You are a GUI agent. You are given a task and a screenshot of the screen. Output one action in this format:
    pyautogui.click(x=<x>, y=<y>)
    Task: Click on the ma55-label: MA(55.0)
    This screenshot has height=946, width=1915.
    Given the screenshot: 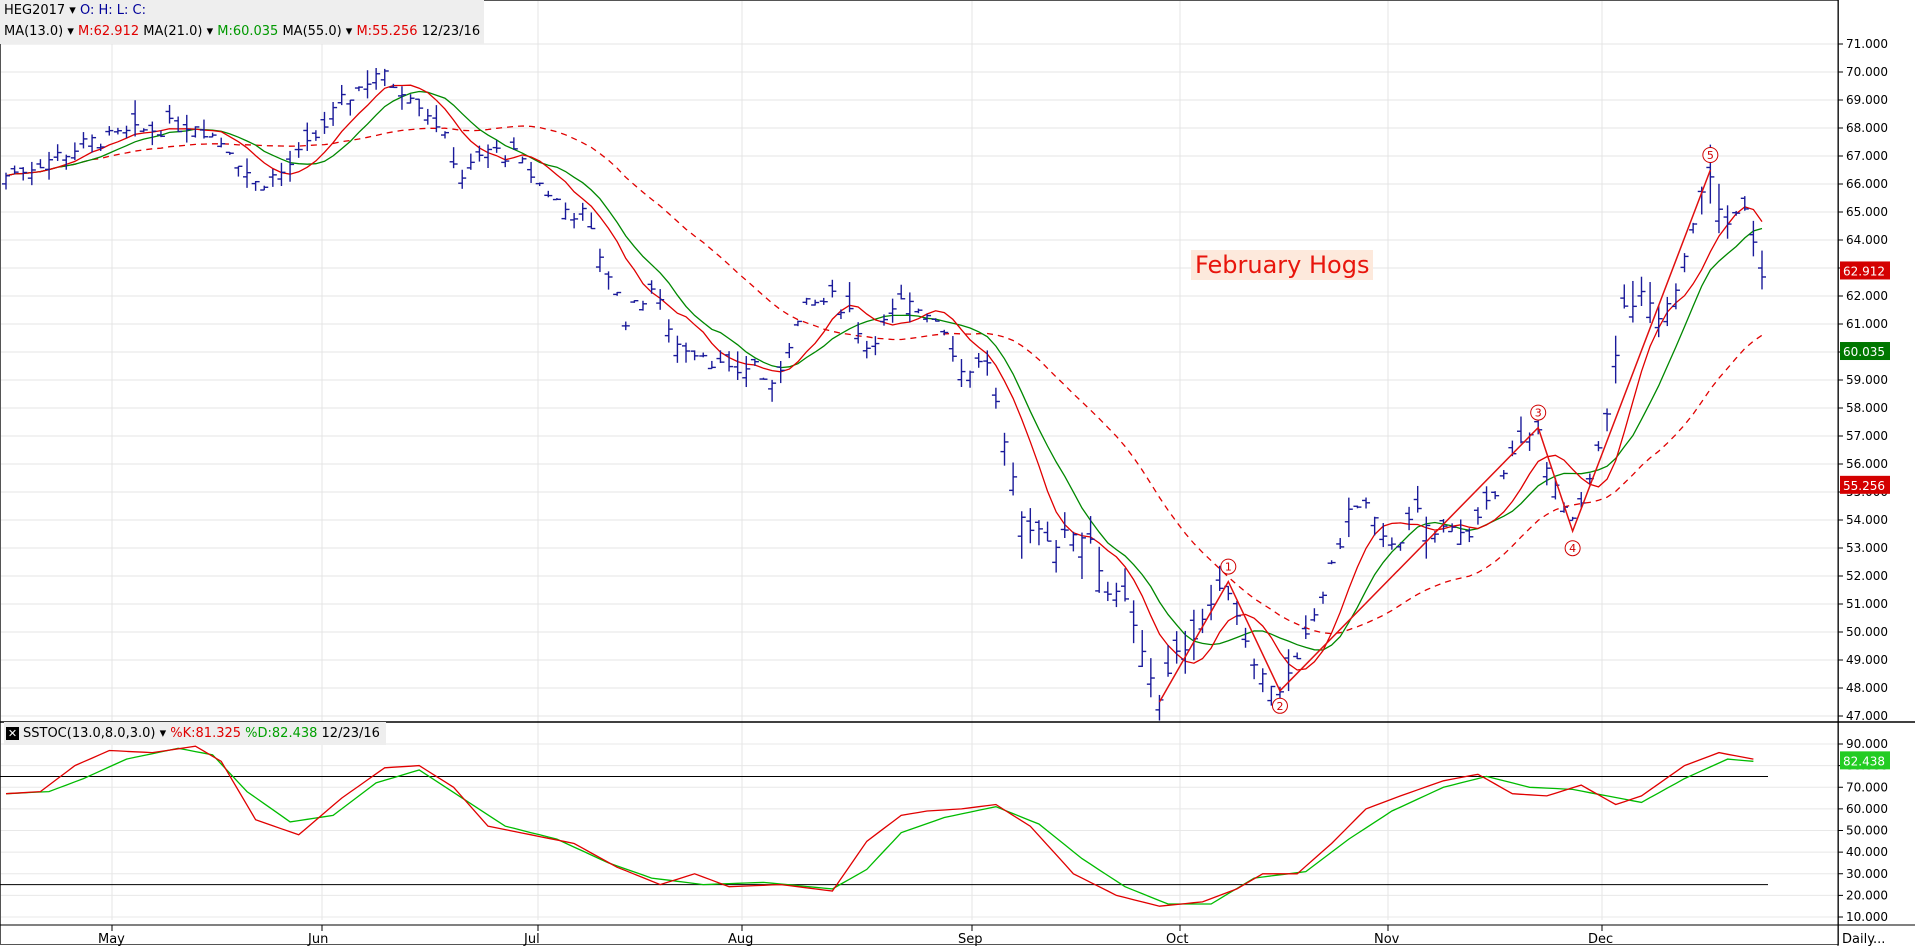 What is the action you would take?
    pyautogui.click(x=312, y=31)
    